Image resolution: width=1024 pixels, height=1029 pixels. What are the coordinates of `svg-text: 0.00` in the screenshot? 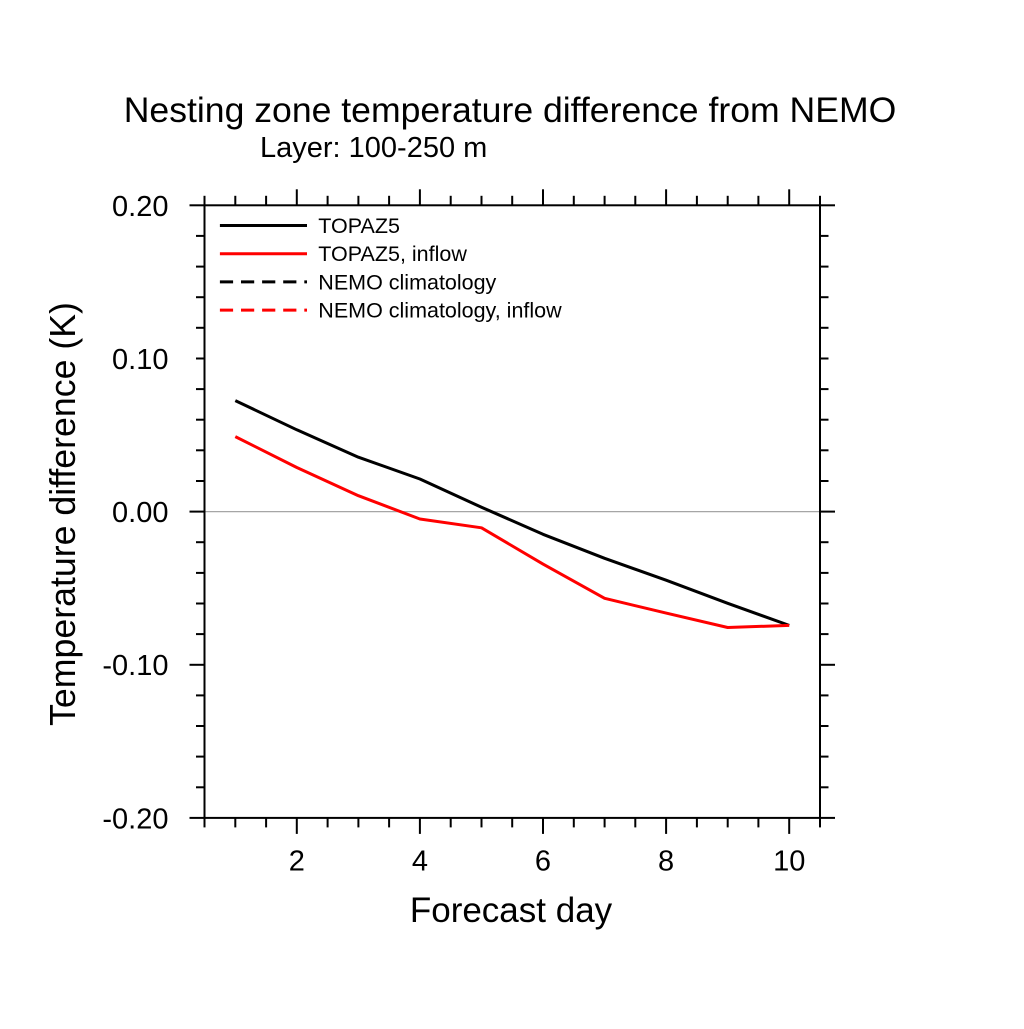 It's located at (140, 513).